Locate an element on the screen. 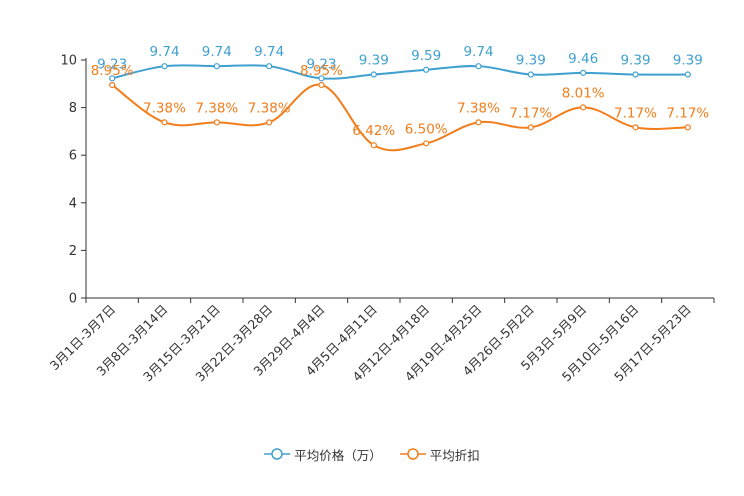  legend: 平均价格（万） 平均折扣 is located at coordinates (372, 454).